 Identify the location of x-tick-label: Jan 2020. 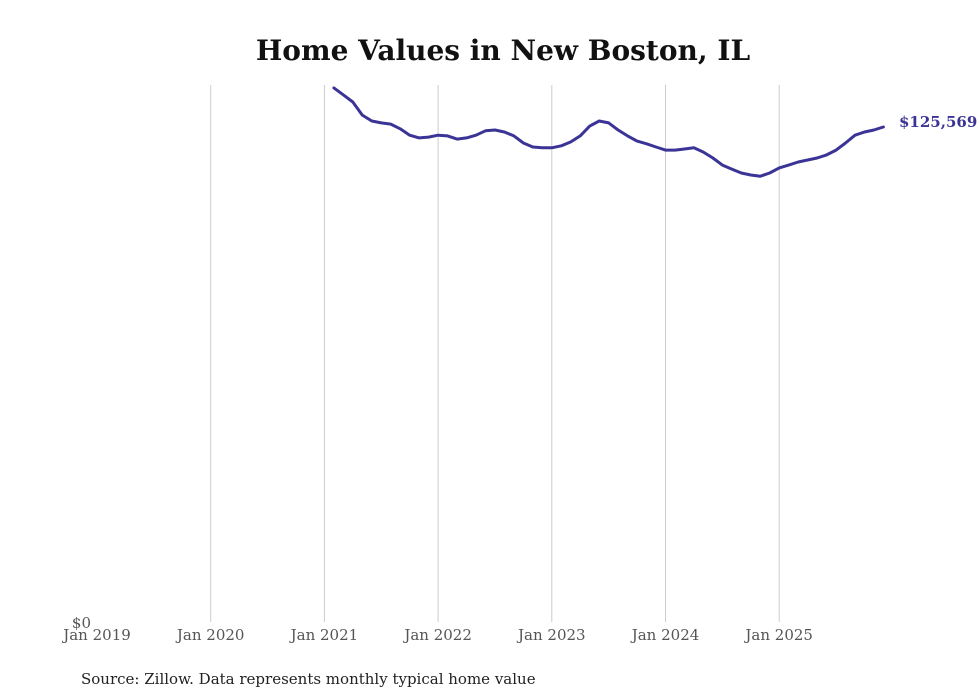
(210, 635).